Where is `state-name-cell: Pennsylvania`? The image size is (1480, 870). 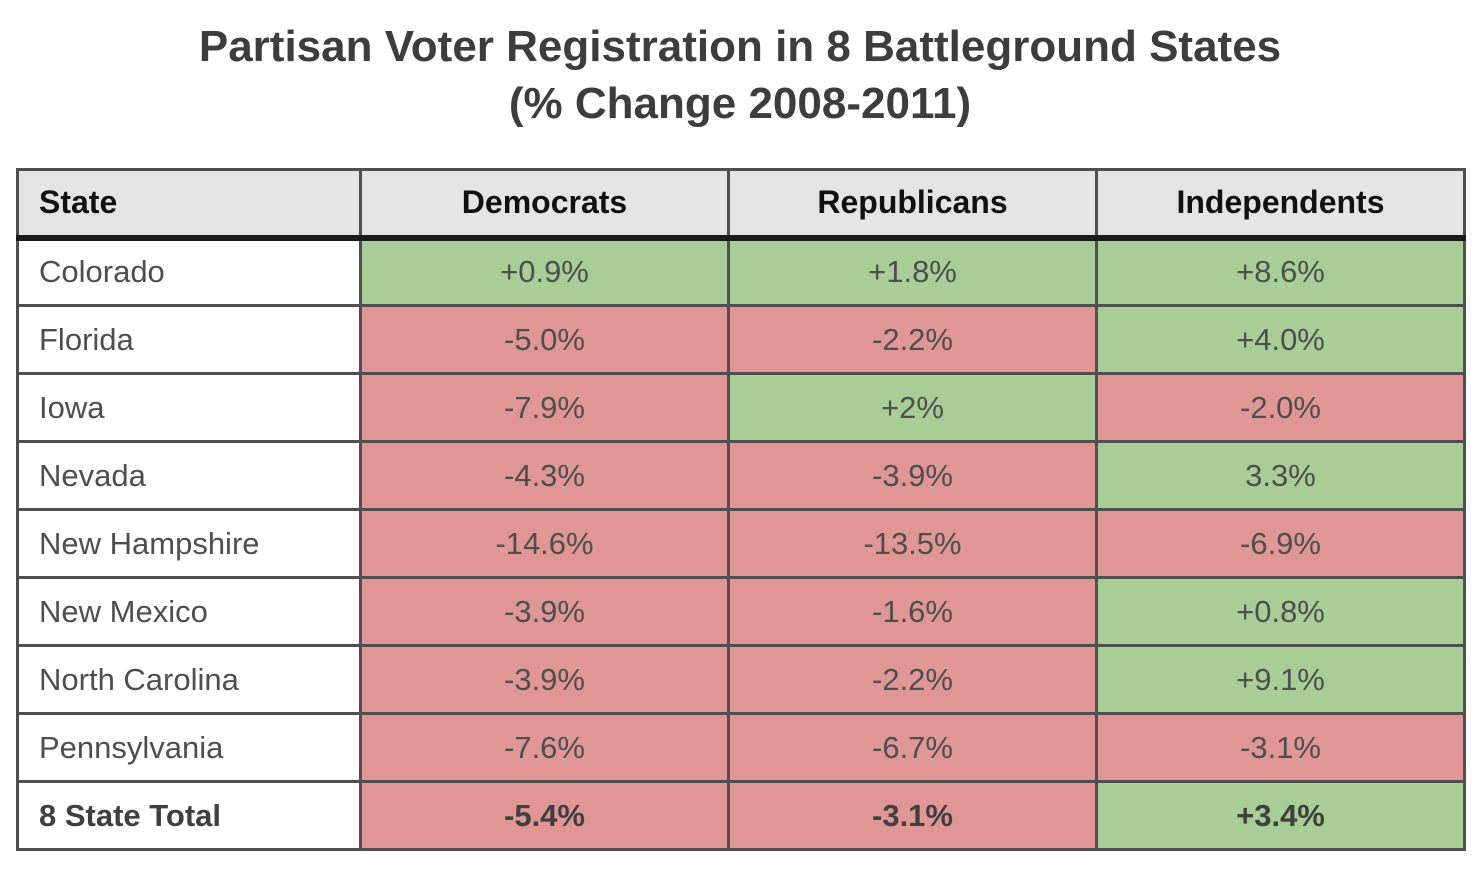
state-name-cell: Pennsylvania is located at coordinates (189, 747).